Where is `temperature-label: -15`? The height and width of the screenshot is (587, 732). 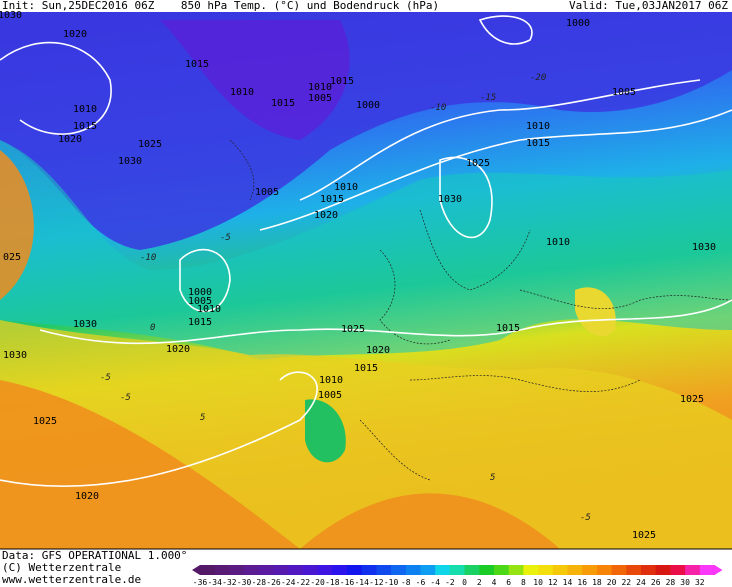 temperature-label: -15 is located at coordinates (488, 98).